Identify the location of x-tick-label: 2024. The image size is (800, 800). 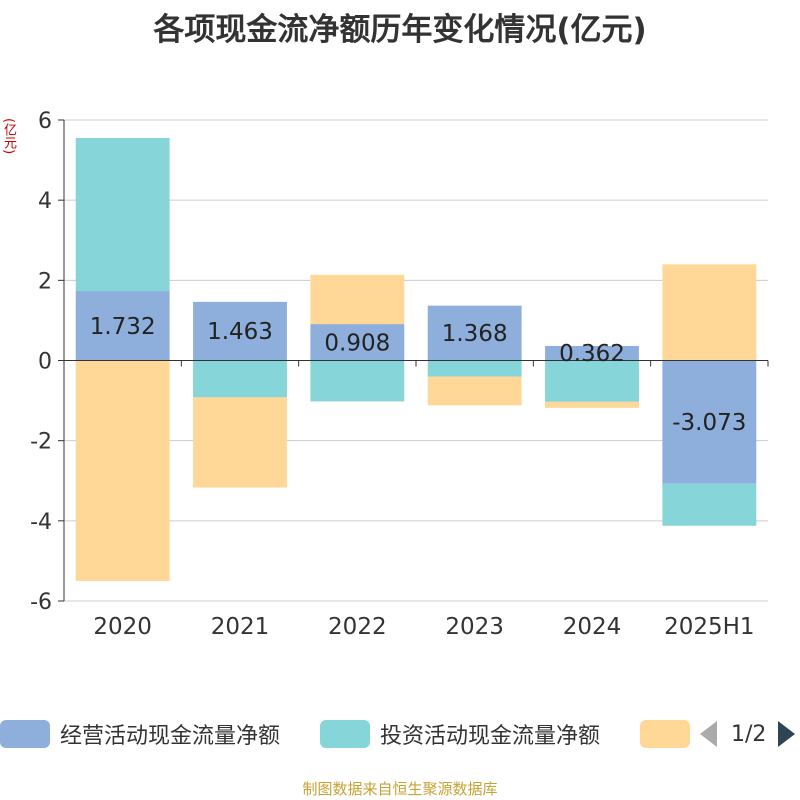
(592, 627).